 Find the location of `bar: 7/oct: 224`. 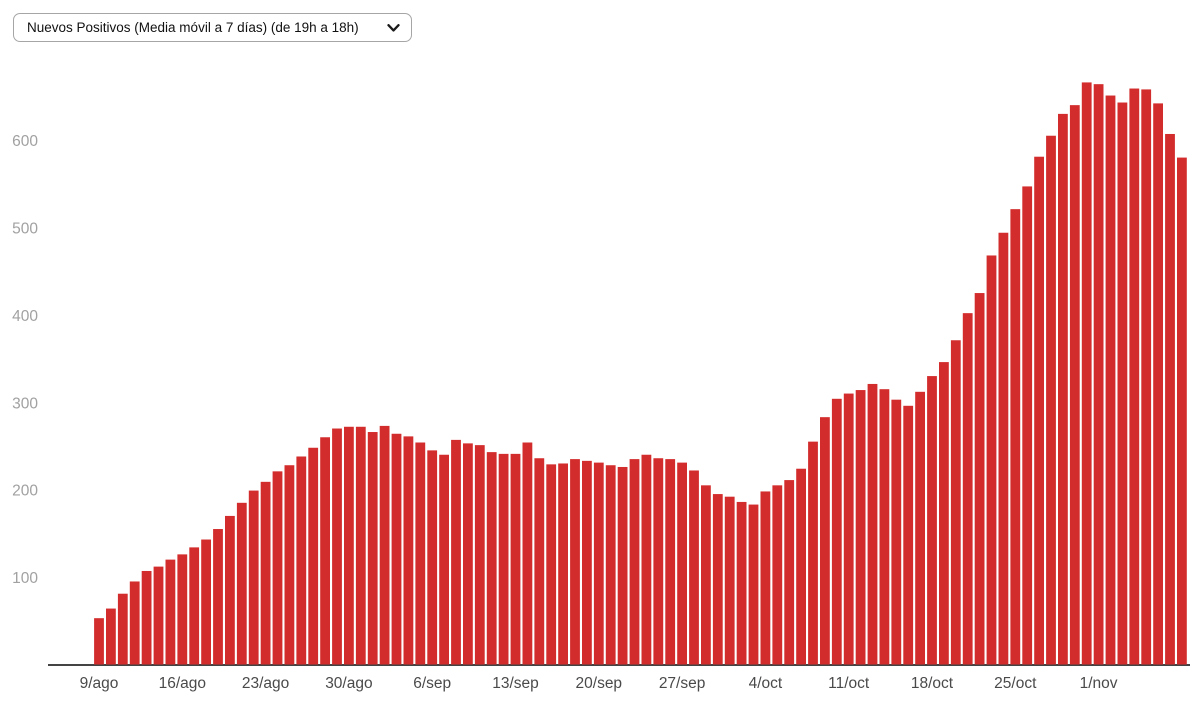

bar: 7/oct: 224 is located at coordinates (801, 566).